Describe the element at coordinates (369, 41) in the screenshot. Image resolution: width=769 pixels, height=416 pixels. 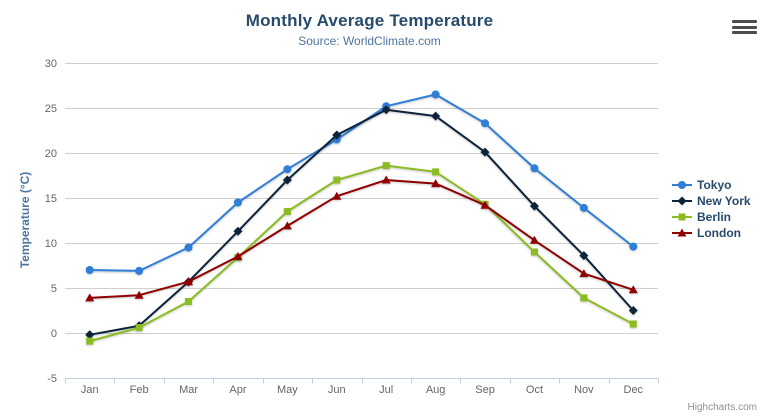
I see `chart-subtitle: Source: WorldClimate.com` at that location.